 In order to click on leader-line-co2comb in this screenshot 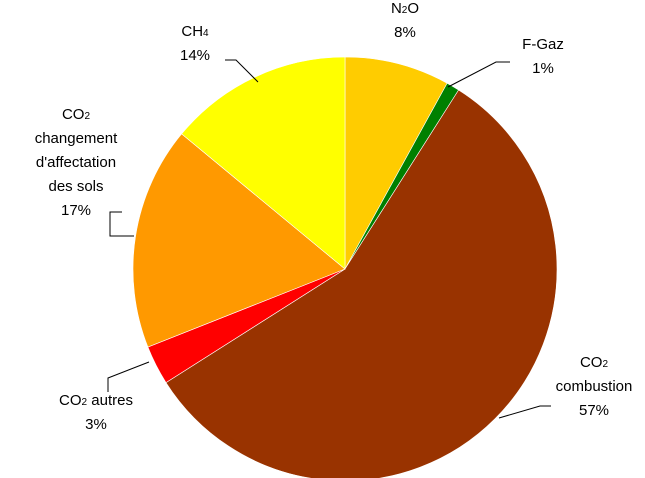, I will do `click(524, 412)`.